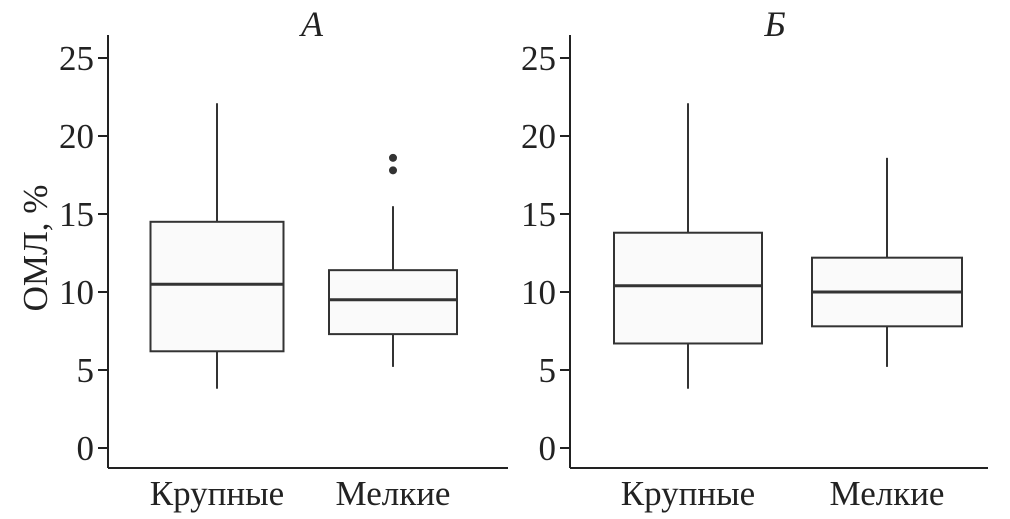 The image size is (1010, 519). Describe the element at coordinates (35, 248) in the screenshot. I see `y-axis-title: ОМЛ, %` at that location.